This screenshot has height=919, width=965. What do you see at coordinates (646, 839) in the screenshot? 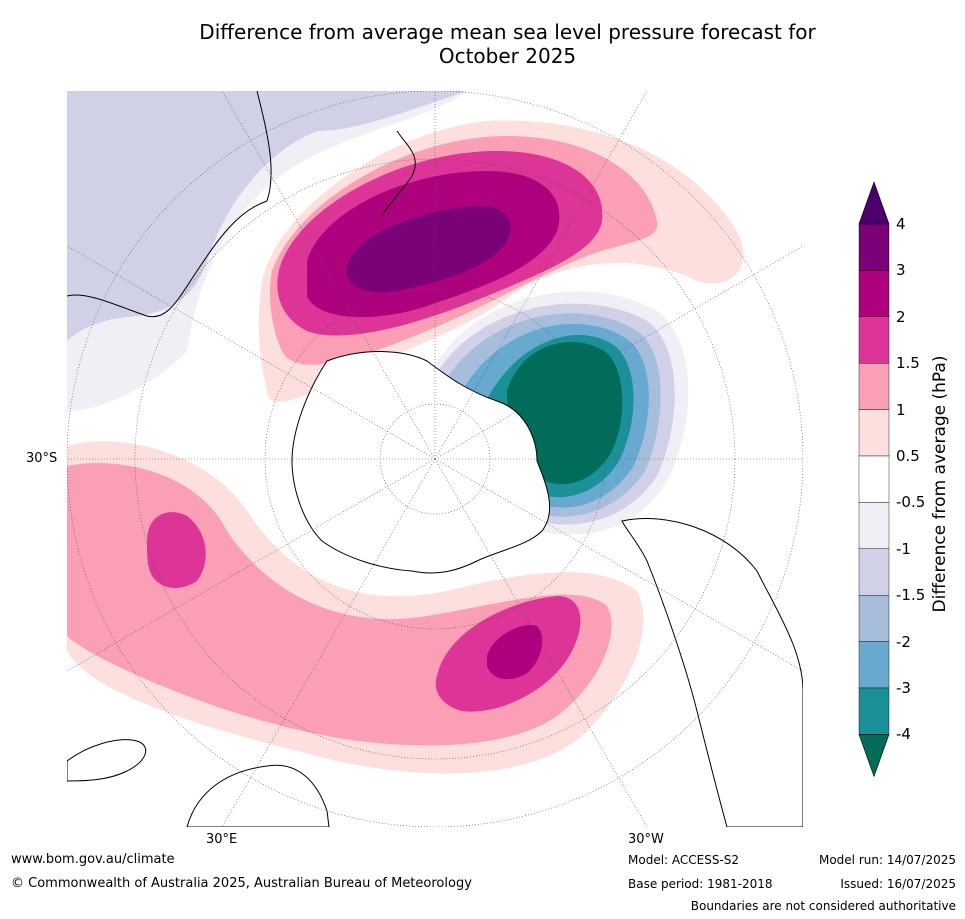
I see `lon-label-30w: 30°W` at bounding box center [646, 839].